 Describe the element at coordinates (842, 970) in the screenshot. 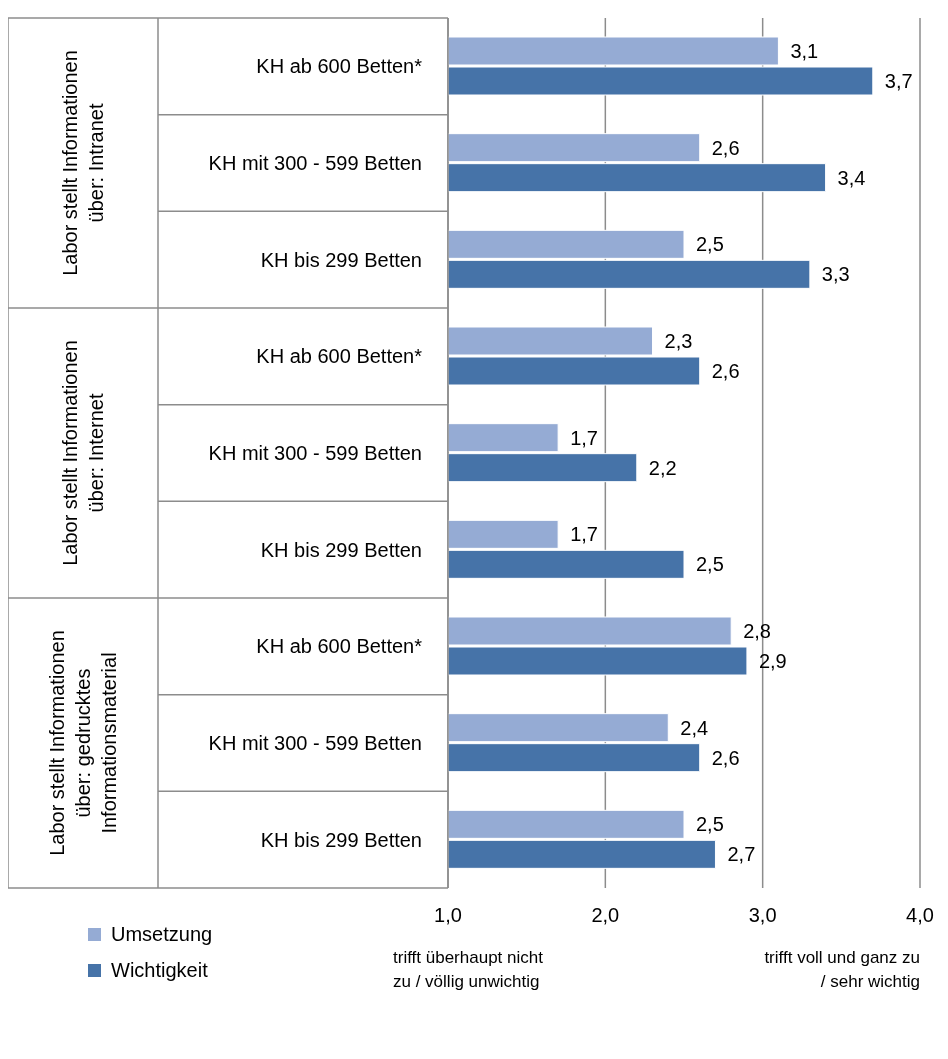

I see `text: trifft voll und ganz zu / sehr wichtig` at that location.